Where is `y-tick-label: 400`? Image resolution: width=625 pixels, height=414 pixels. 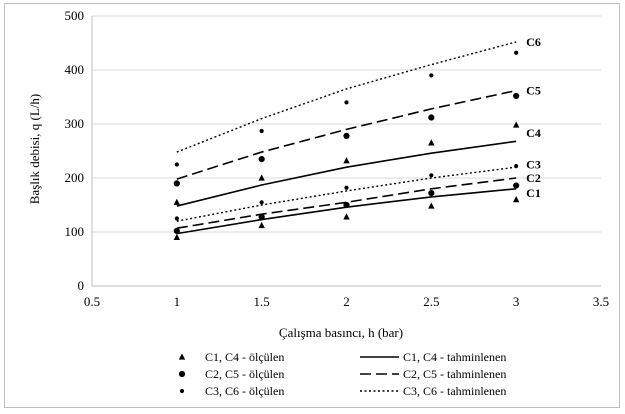 y-tick-label: 400 is located at coordinates (75, 69).